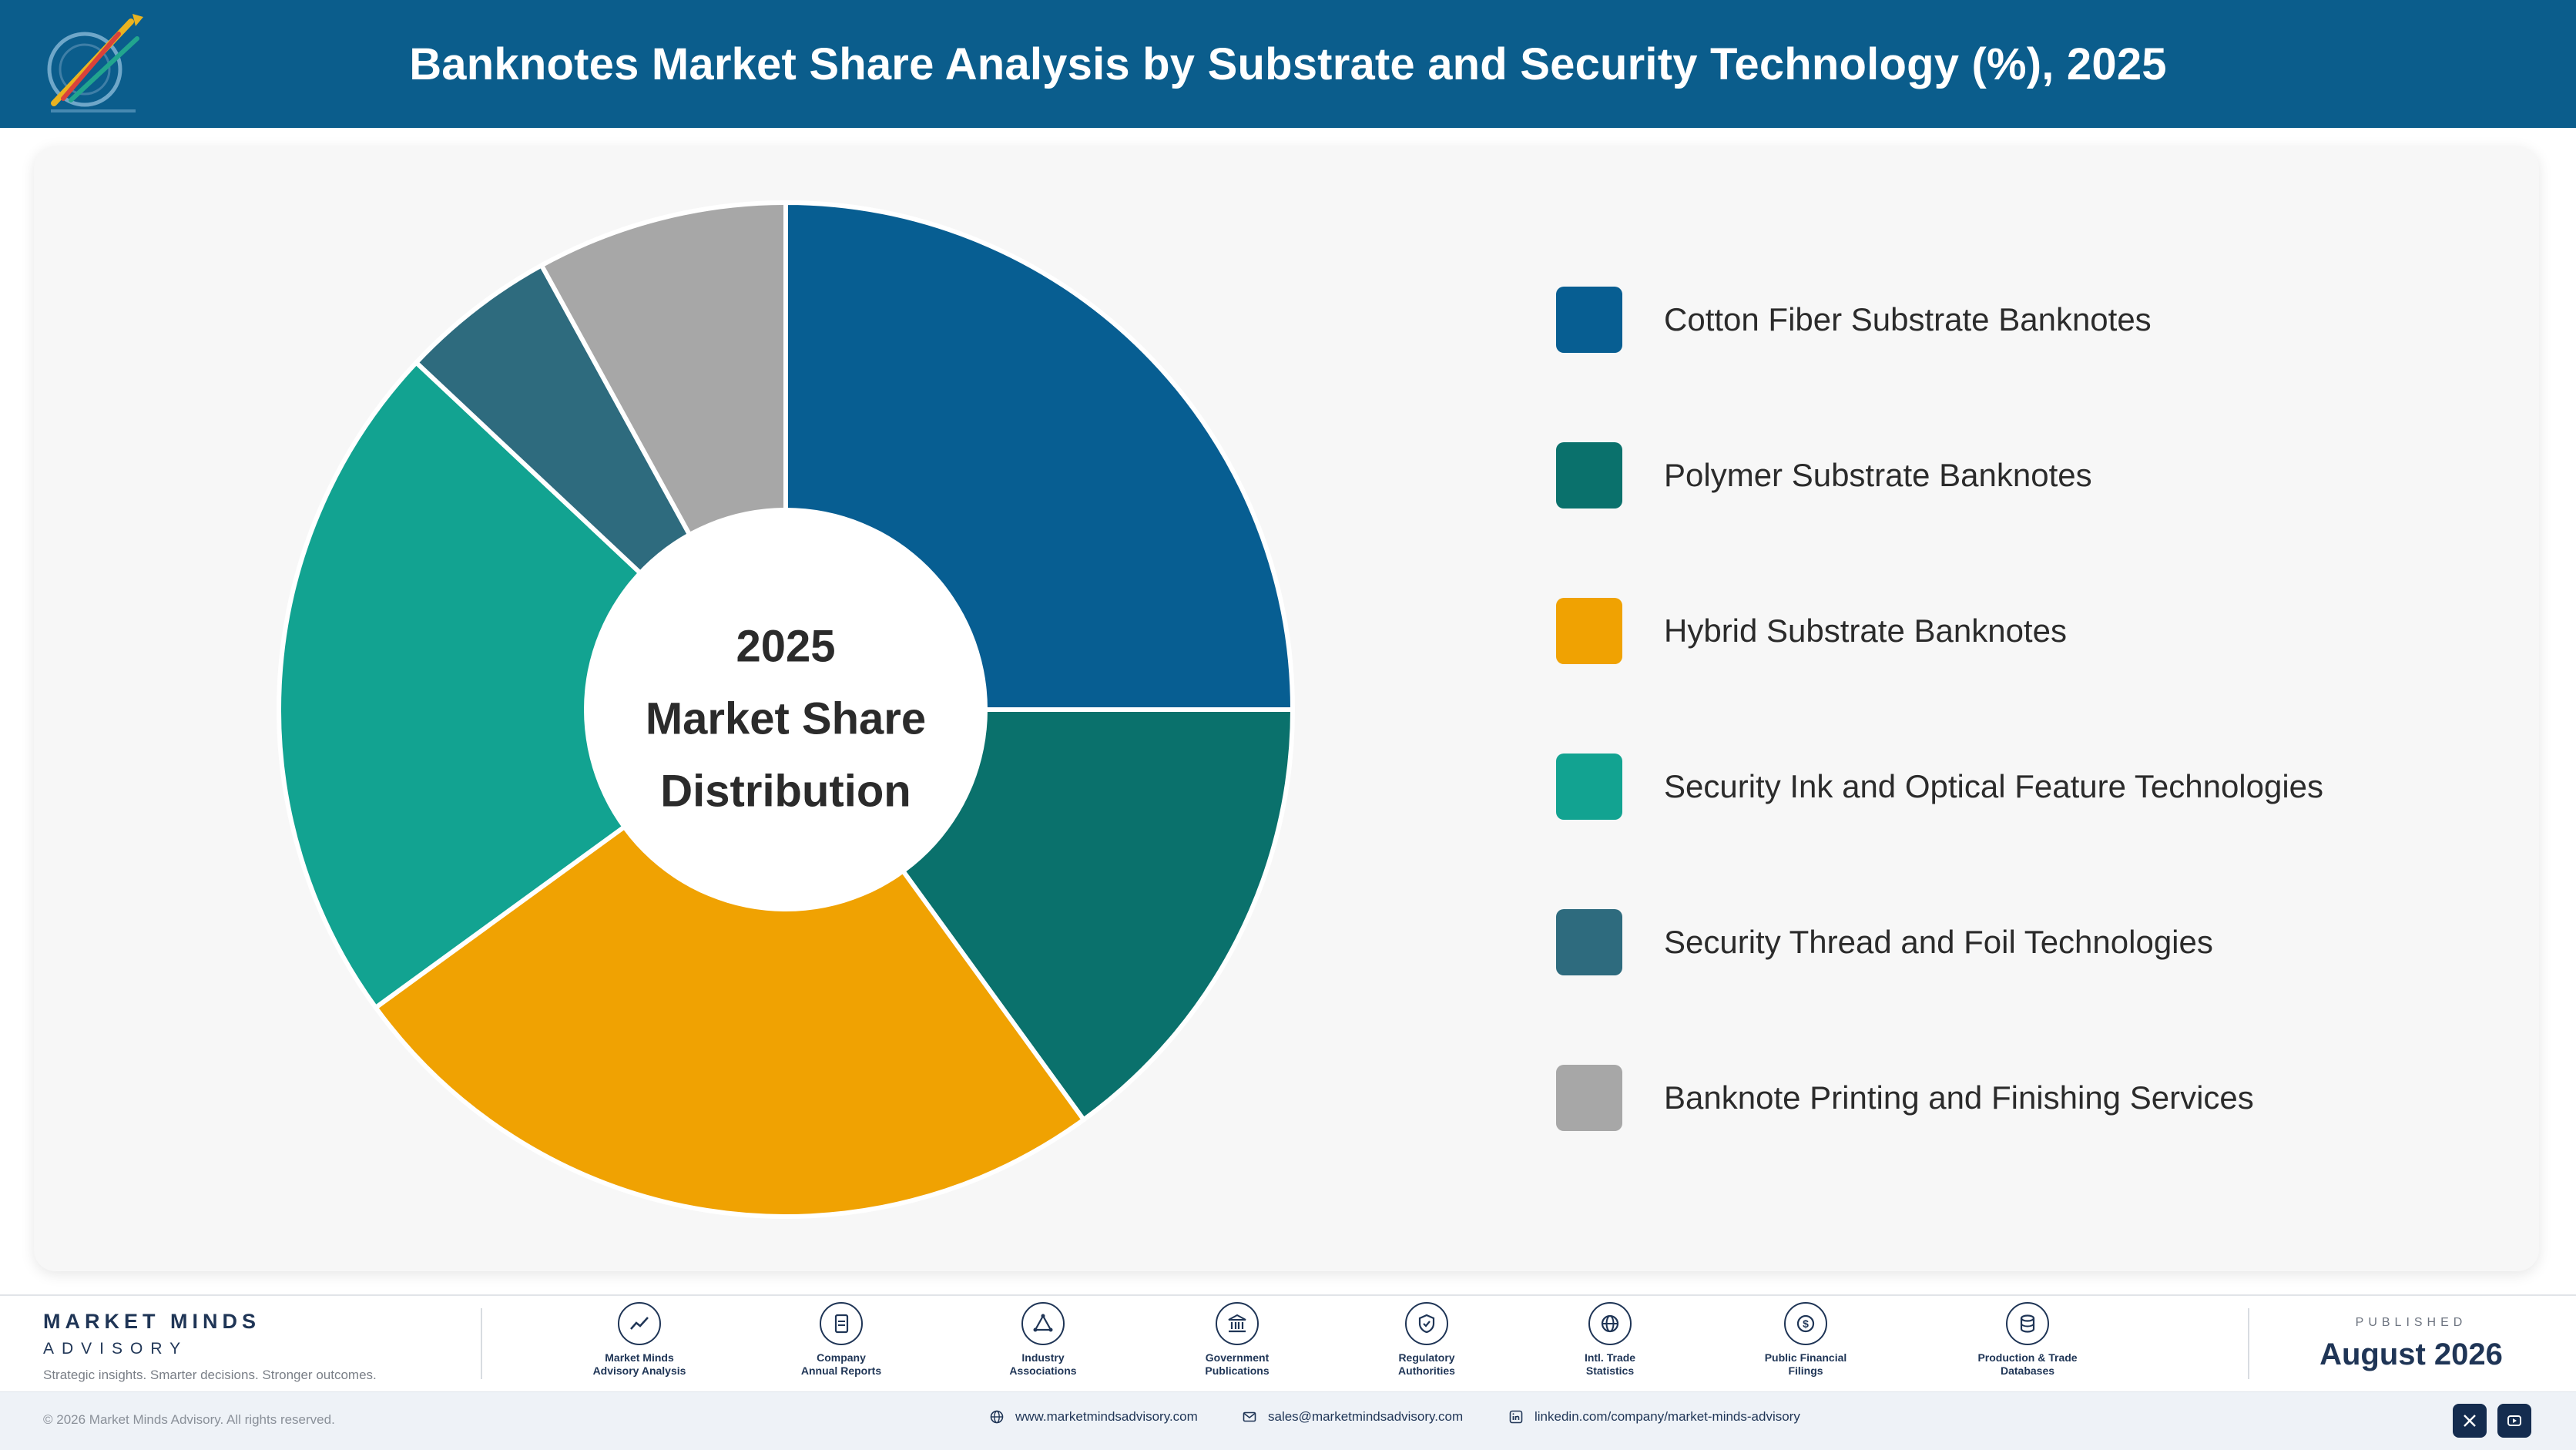 The image size is (2576, 1450). I want to click on legend-label: Banknote Printing and Finishing Services, so click(1959, 1097).